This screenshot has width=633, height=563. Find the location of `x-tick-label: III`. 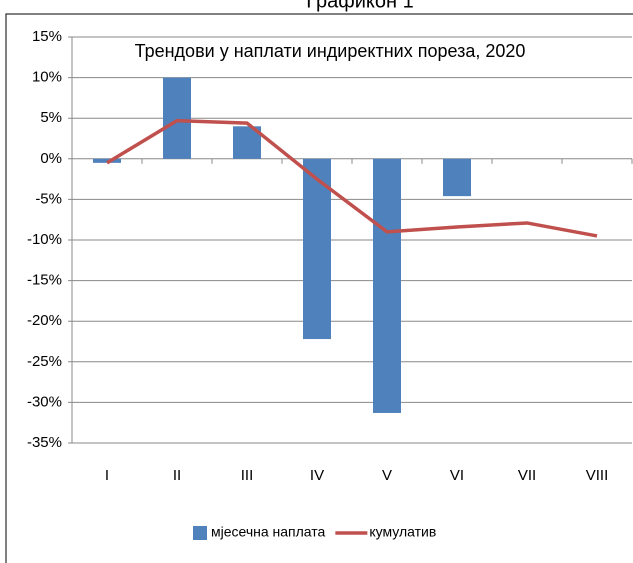

x-tick-label: III is located at coordinates (247, 475).